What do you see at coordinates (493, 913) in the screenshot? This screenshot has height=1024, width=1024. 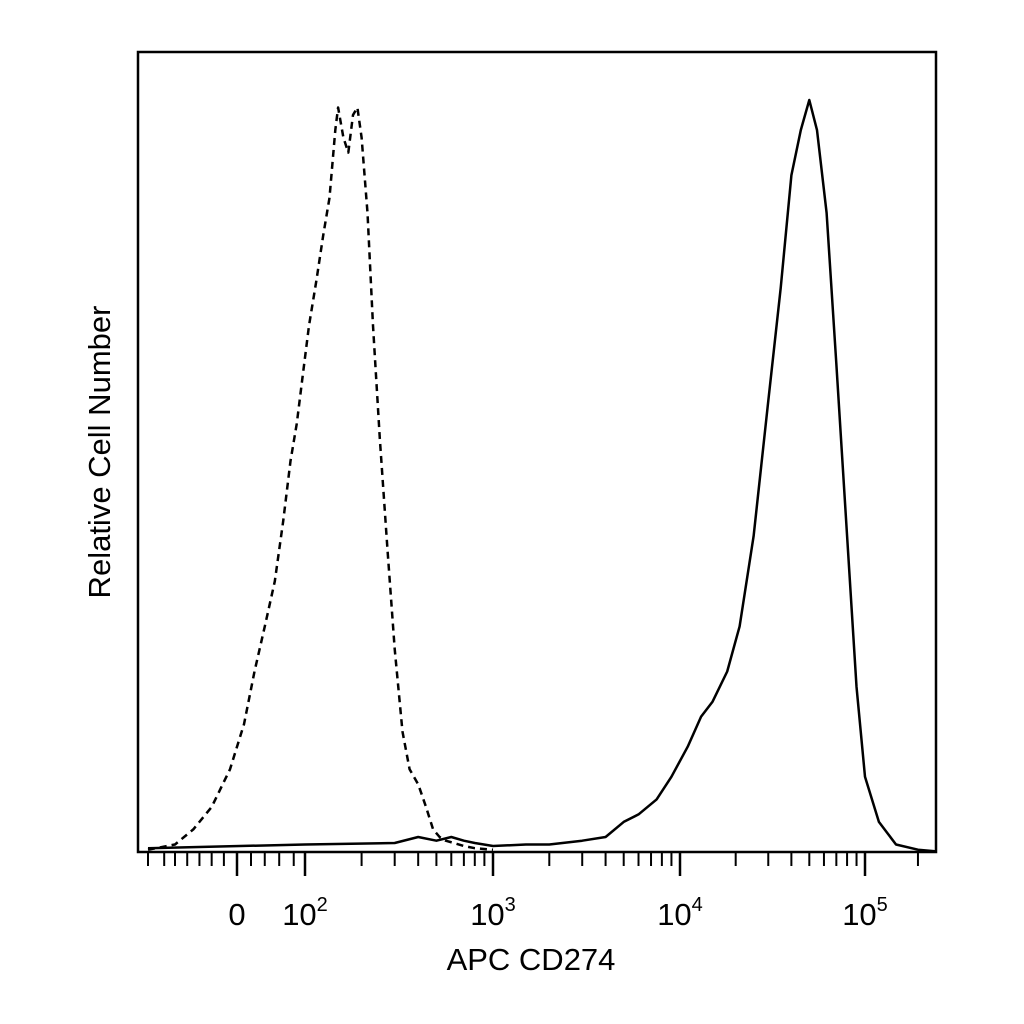 I see `x-tick-label: 10³` at bounding box center [493, 913].